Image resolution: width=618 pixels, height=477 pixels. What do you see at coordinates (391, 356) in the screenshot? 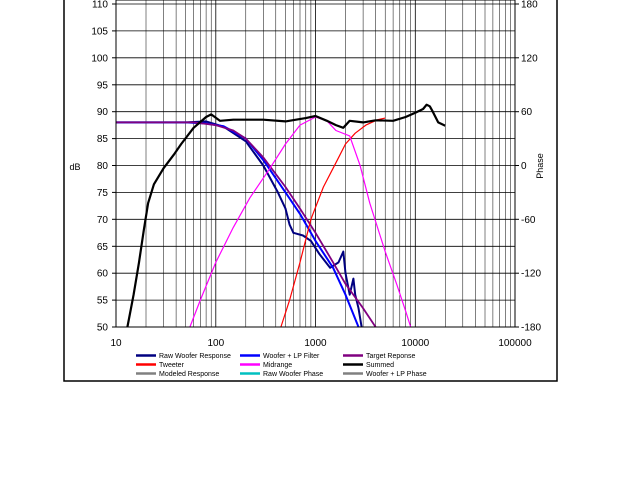
I see `legend-label-target-reponse: Target Reponse` at bounding box center [391, 356].